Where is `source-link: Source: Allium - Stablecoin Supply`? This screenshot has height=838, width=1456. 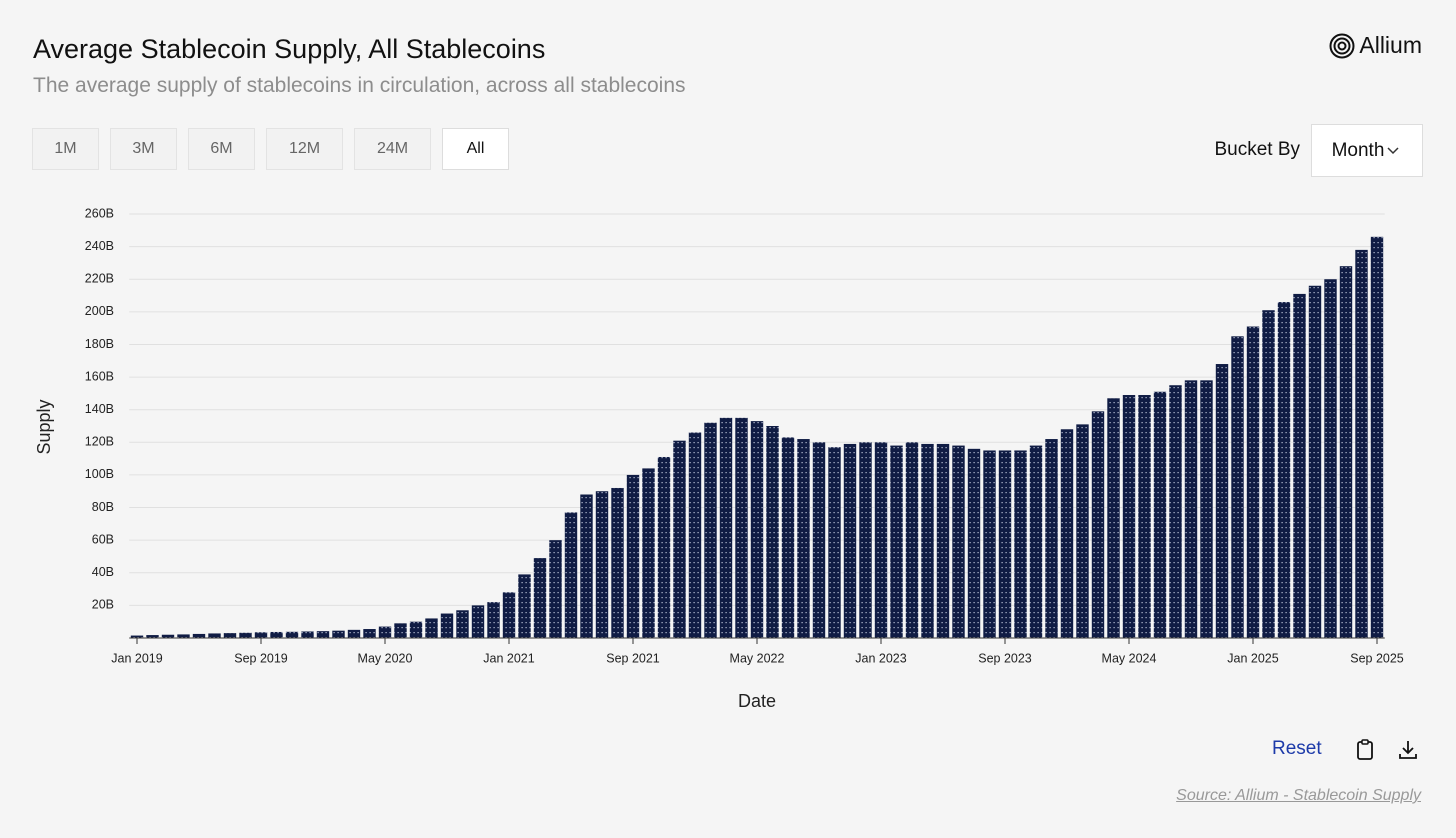
source-link: Source: Allium - Stablecoin Supply is located at coordinates (1298, 795).